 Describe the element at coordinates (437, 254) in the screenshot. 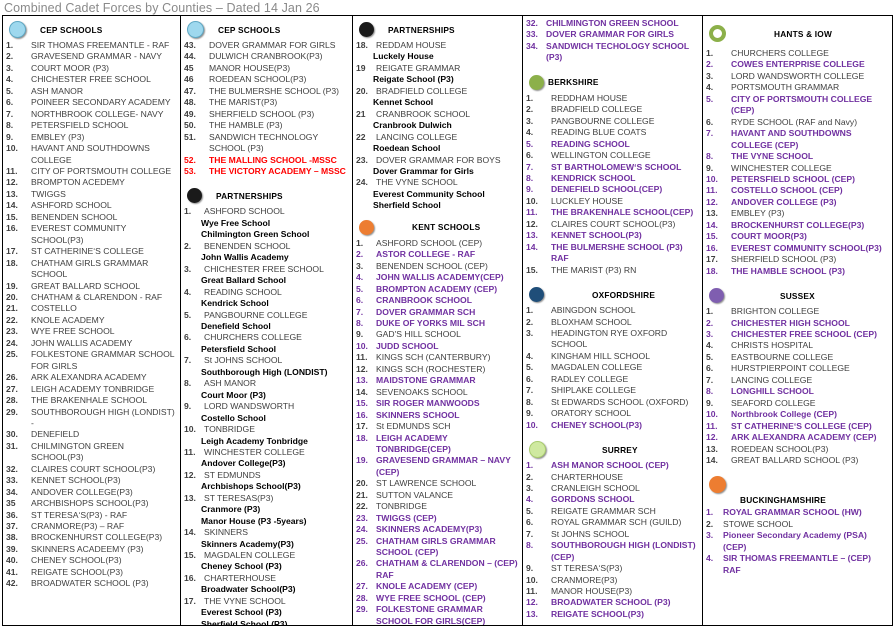

I see `list-item: 2. ASTOR COLLEGE - RAF` at that location.